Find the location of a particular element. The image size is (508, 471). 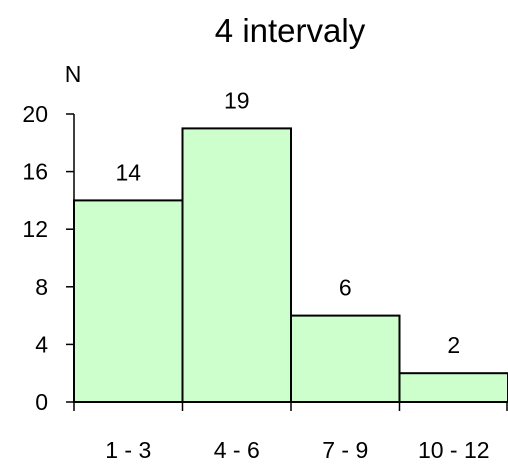

x-tick-label-4: 10 - 12 is located at coordinates (454, 450).